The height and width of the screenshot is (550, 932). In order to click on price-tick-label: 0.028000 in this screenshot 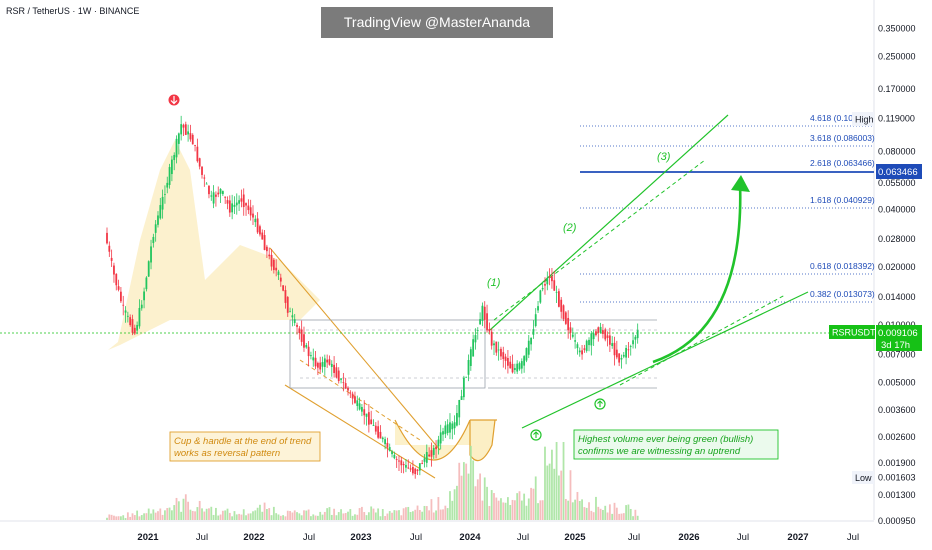, I will do `click(897, 239)`.